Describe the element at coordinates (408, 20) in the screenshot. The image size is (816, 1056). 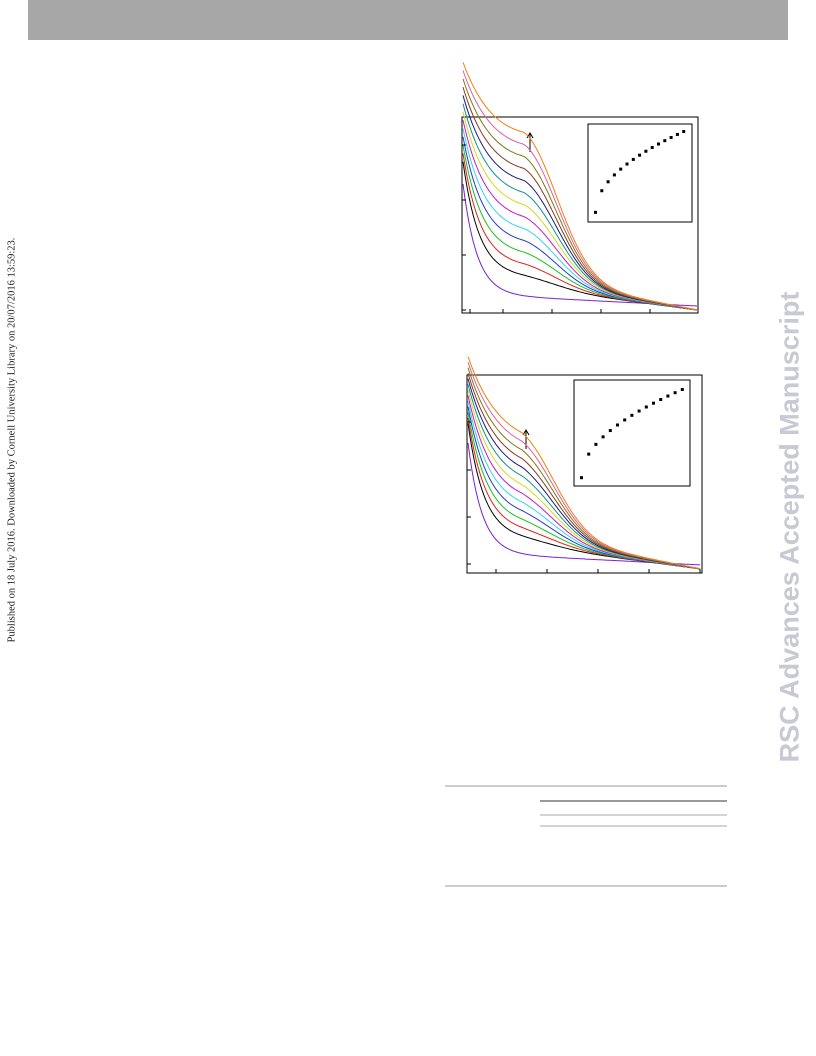
I see `header-bar` at that location.